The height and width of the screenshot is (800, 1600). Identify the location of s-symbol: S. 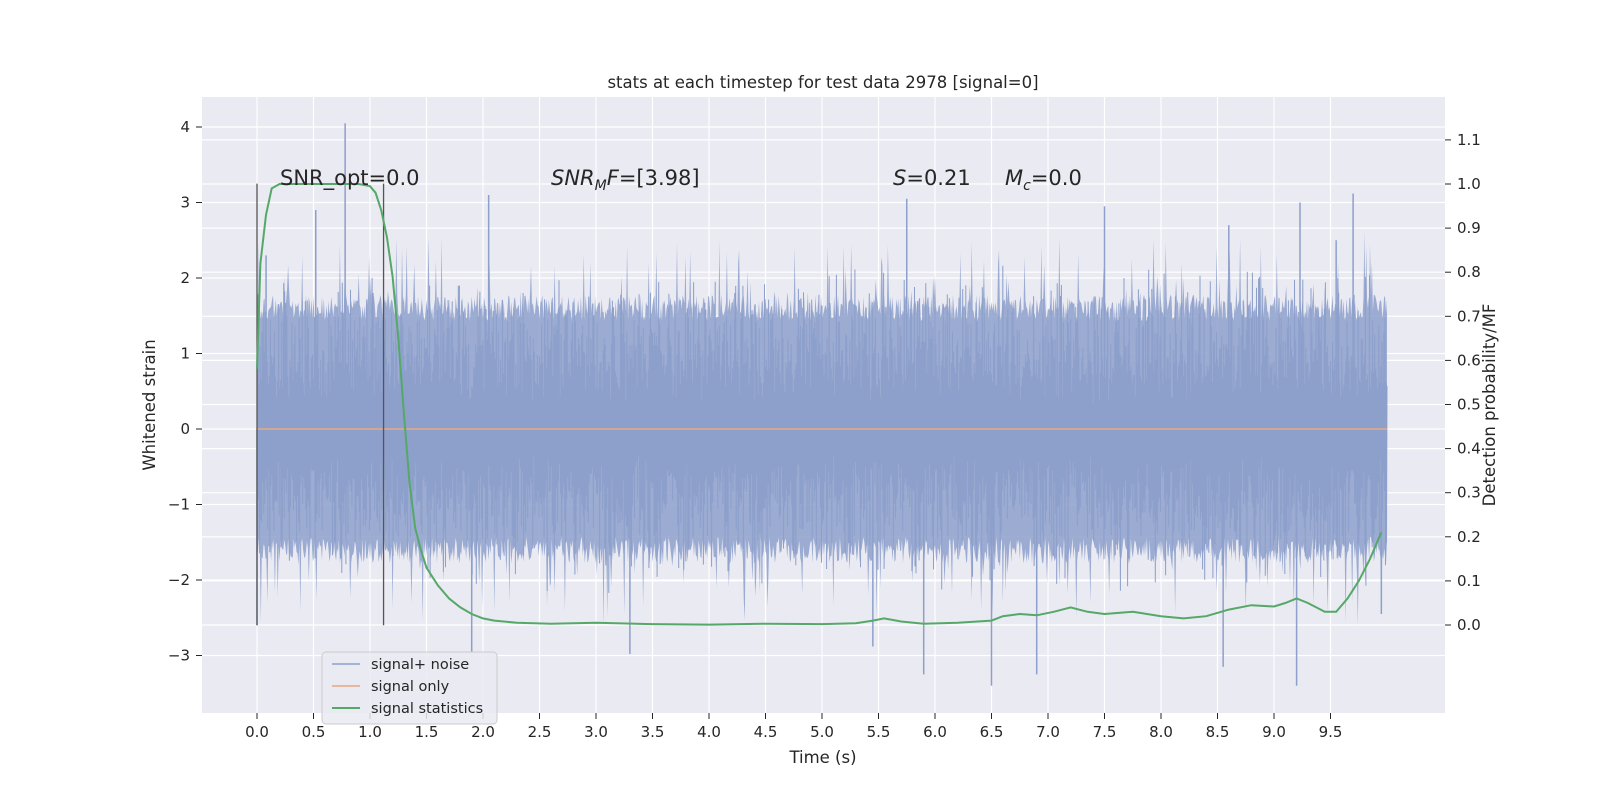
(899, 178).